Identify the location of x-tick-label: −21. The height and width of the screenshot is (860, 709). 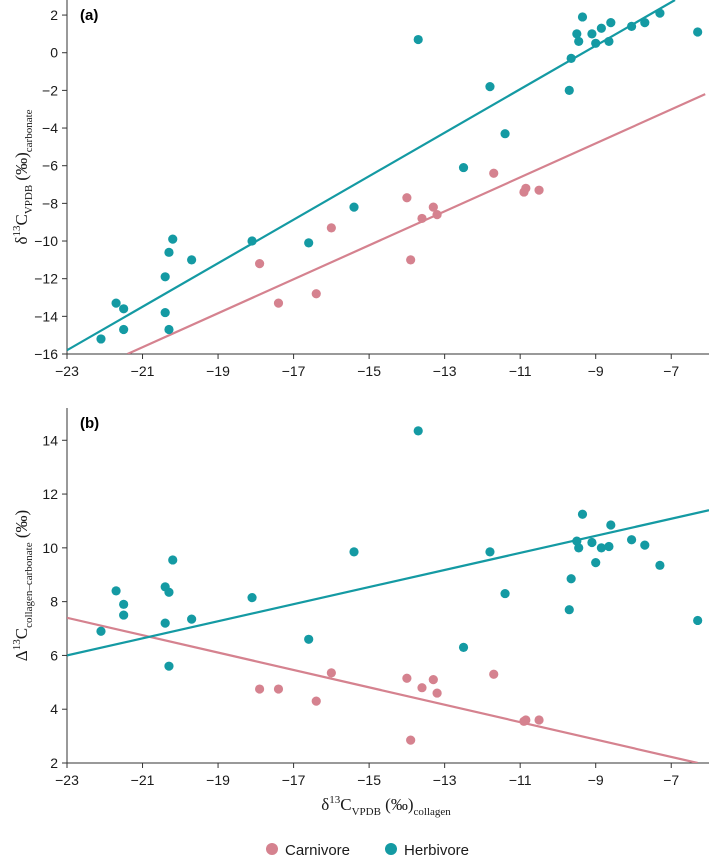
(143, 780).